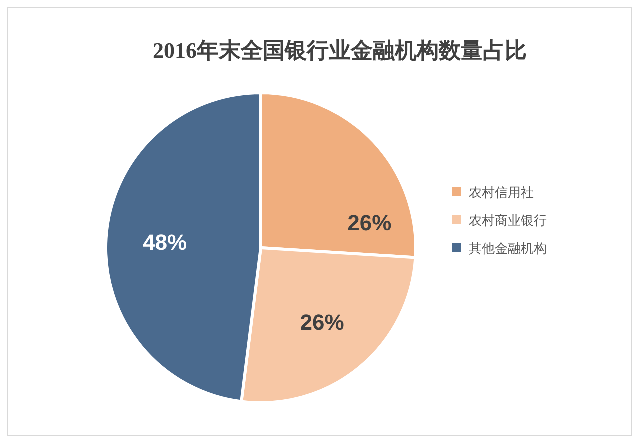 The width and height of the screenshot is (640, 446). What do you see at coordinates (508, 248) in the screenshot?
I see `legend-label: 其他金融机构` at bounding box center [508, 248].